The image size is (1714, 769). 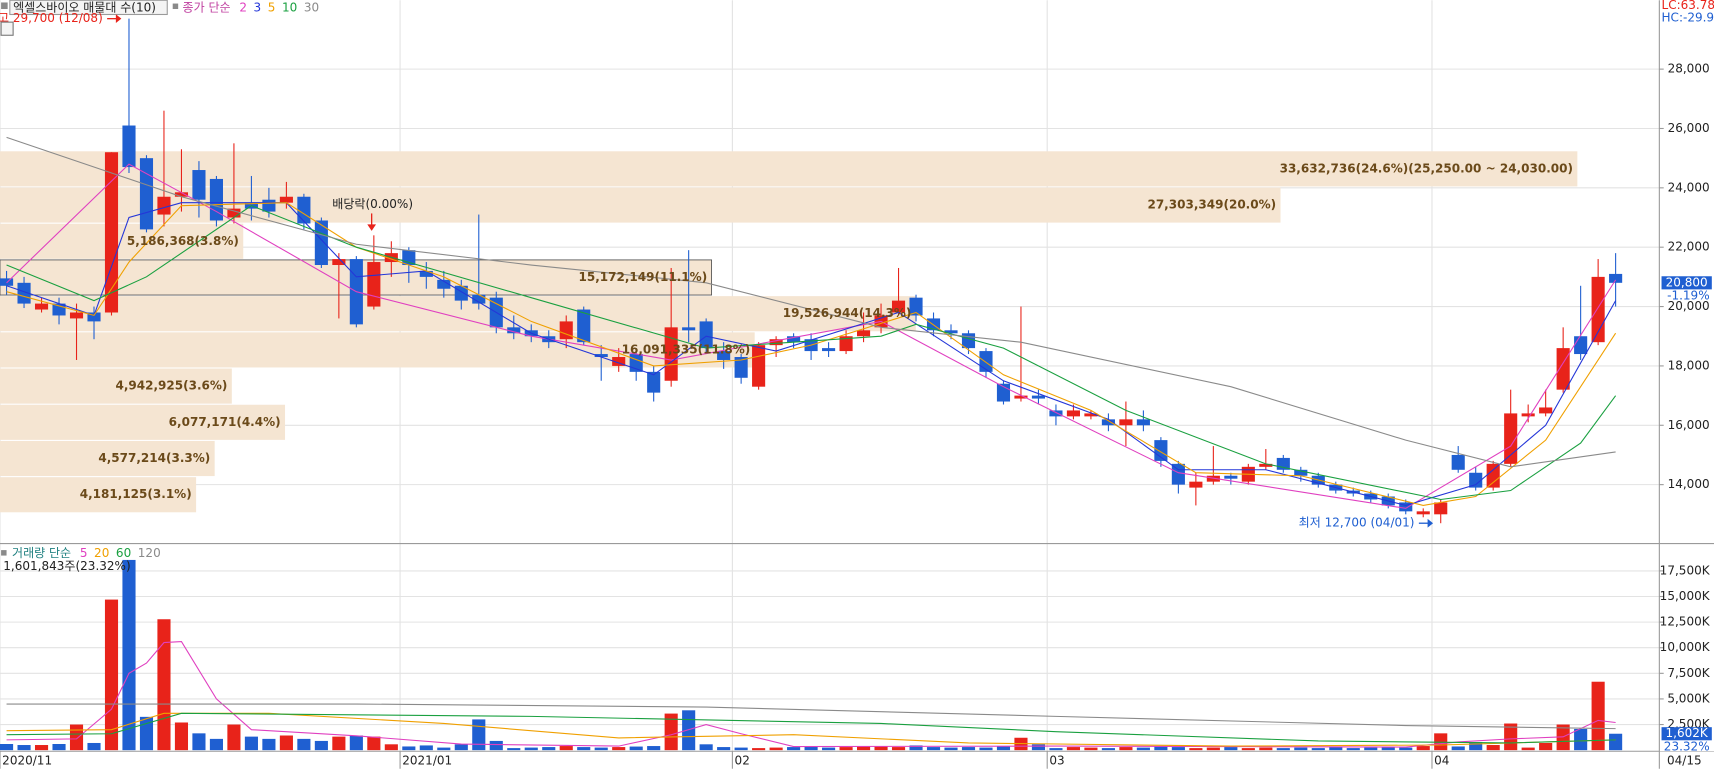 I want to click on y-tick-label: 28,000, so click(x=1689, y=69).